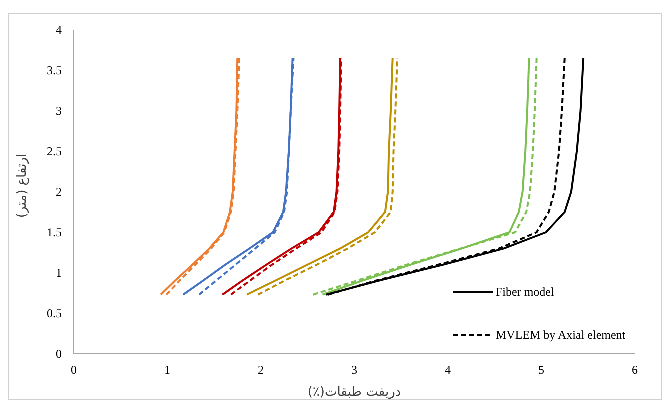  What do you see at coordinates (59, 354) in the screenshot?
I see `y-tick-label: 0` at bounding box center [59, 354].